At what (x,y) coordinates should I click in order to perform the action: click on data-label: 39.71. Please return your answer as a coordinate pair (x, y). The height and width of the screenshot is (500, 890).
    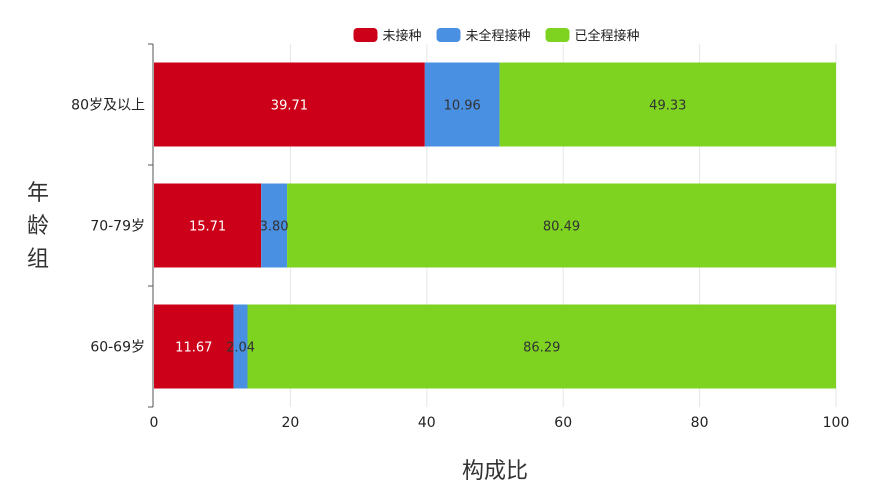
    Looking at the image, I should click on (289, 106).